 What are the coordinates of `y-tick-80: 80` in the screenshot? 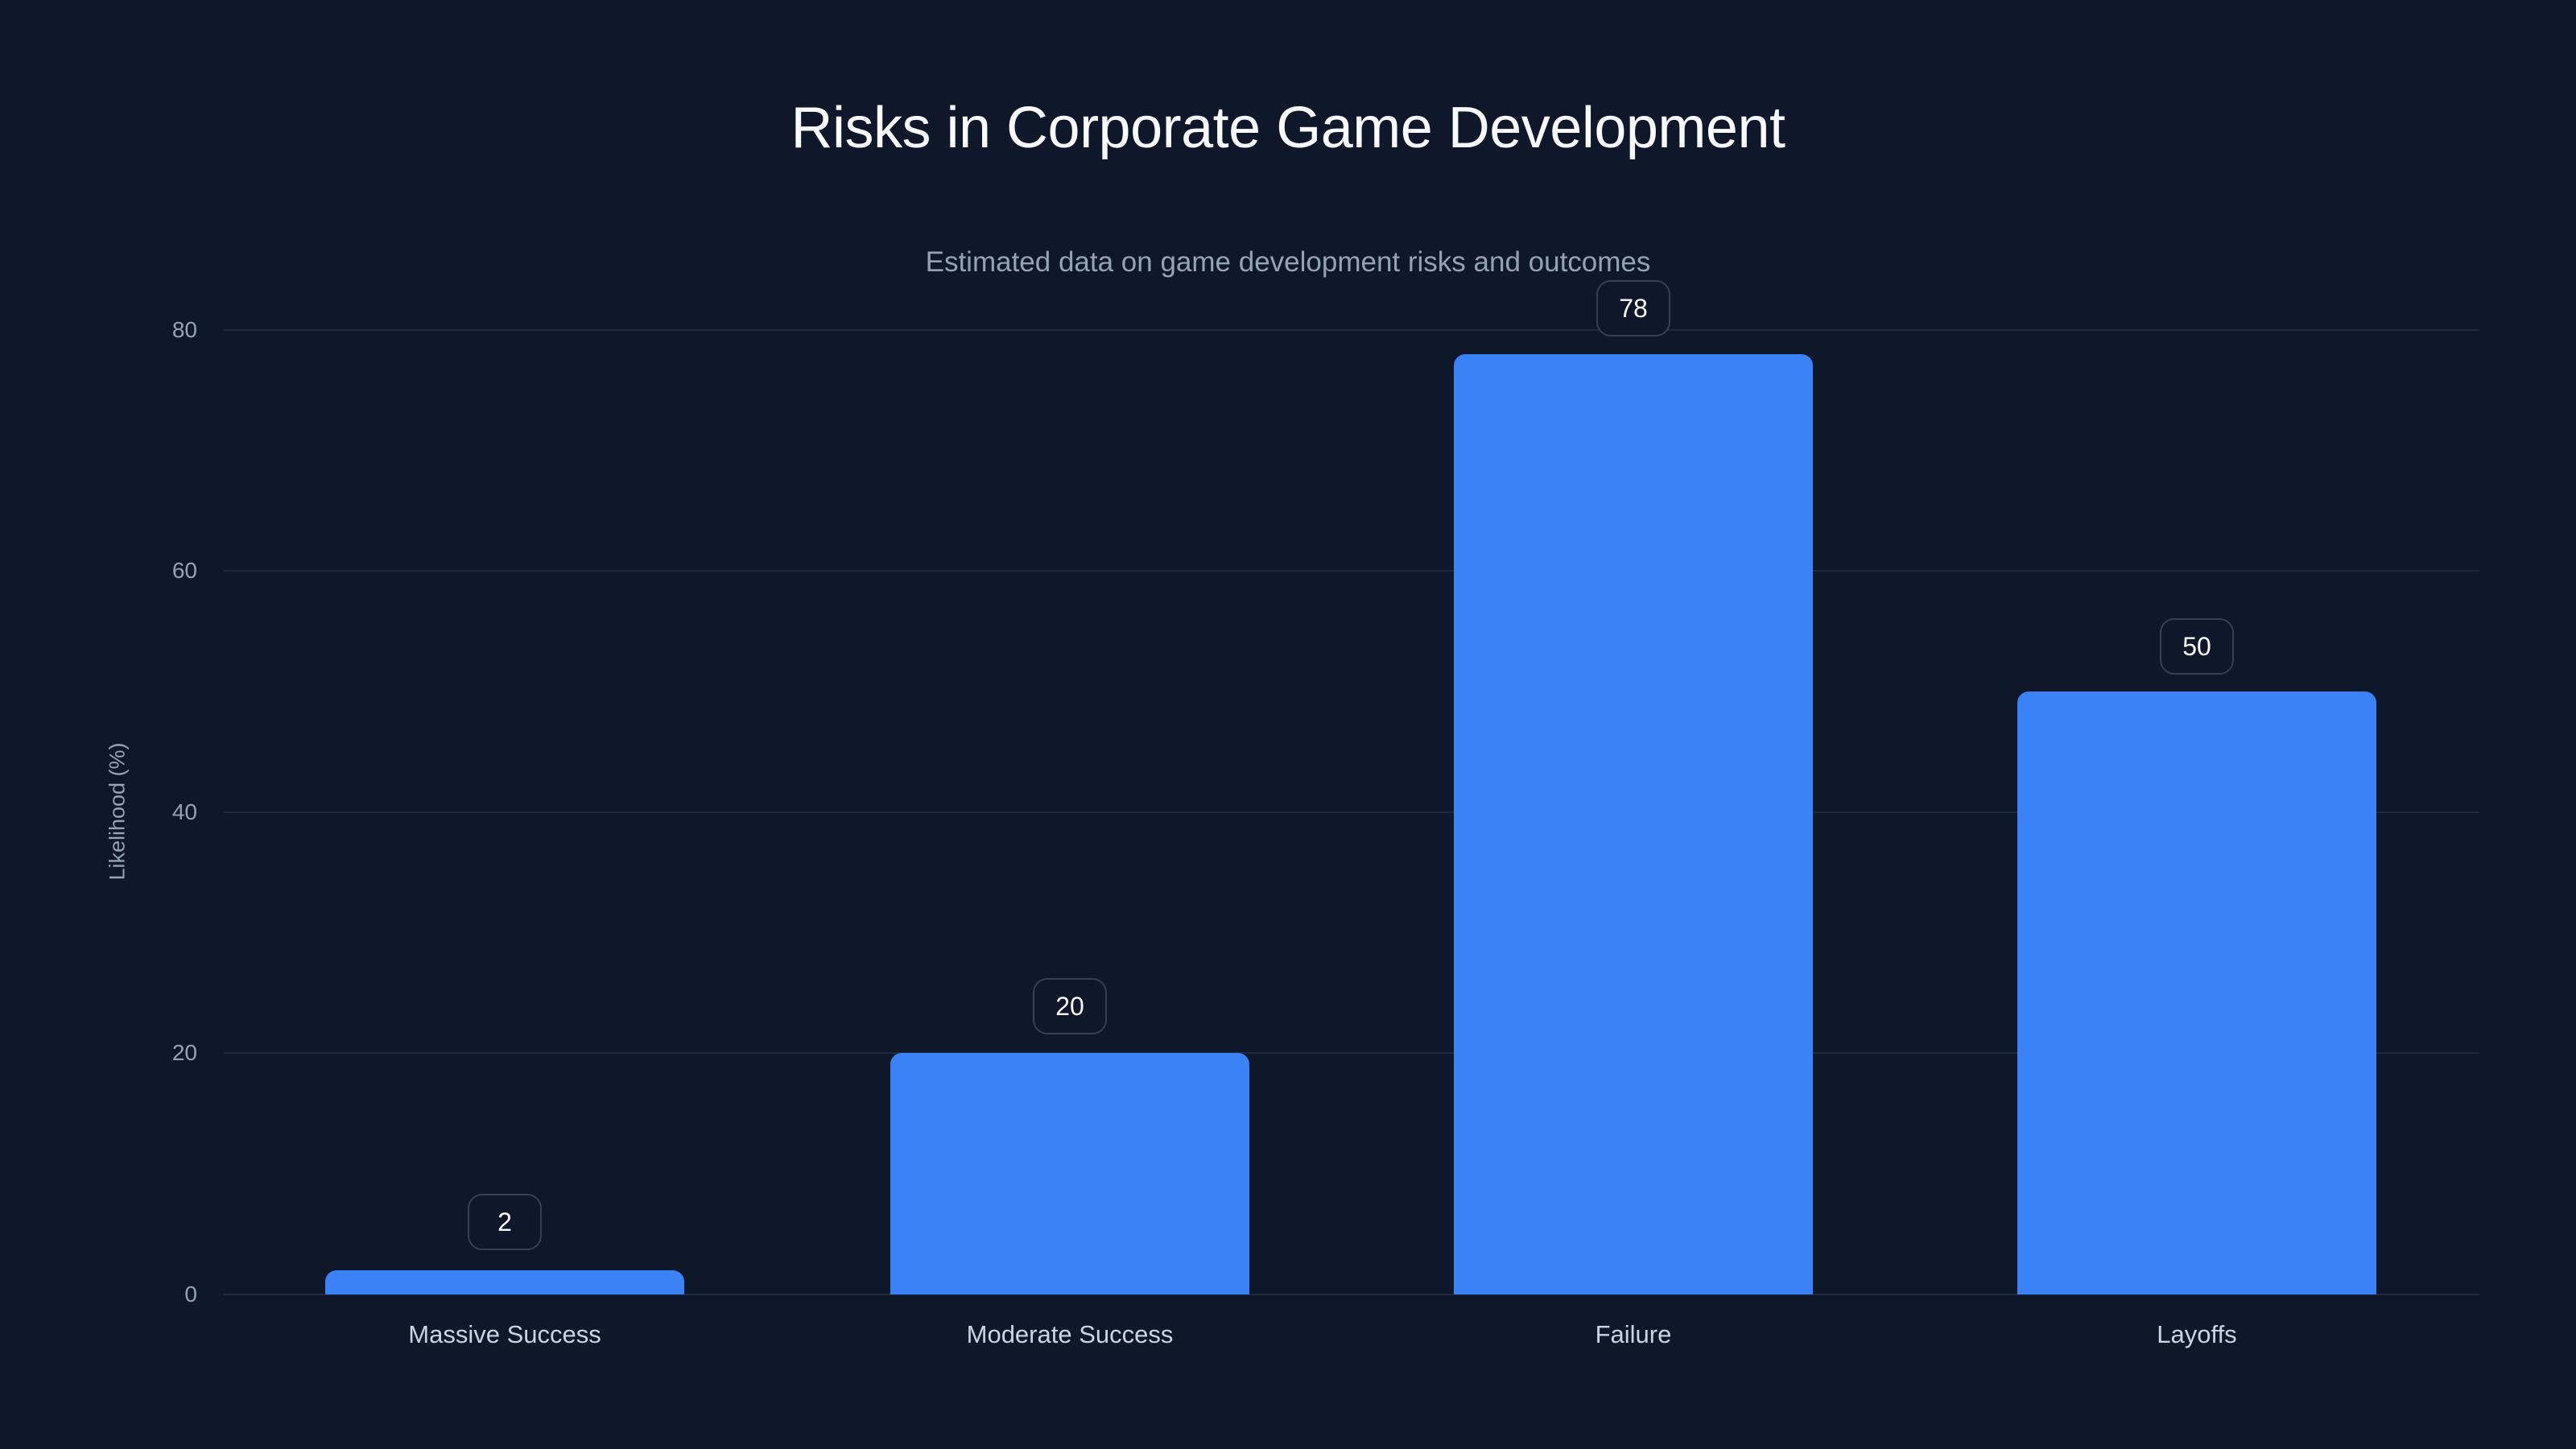 It's located at (184, 329).